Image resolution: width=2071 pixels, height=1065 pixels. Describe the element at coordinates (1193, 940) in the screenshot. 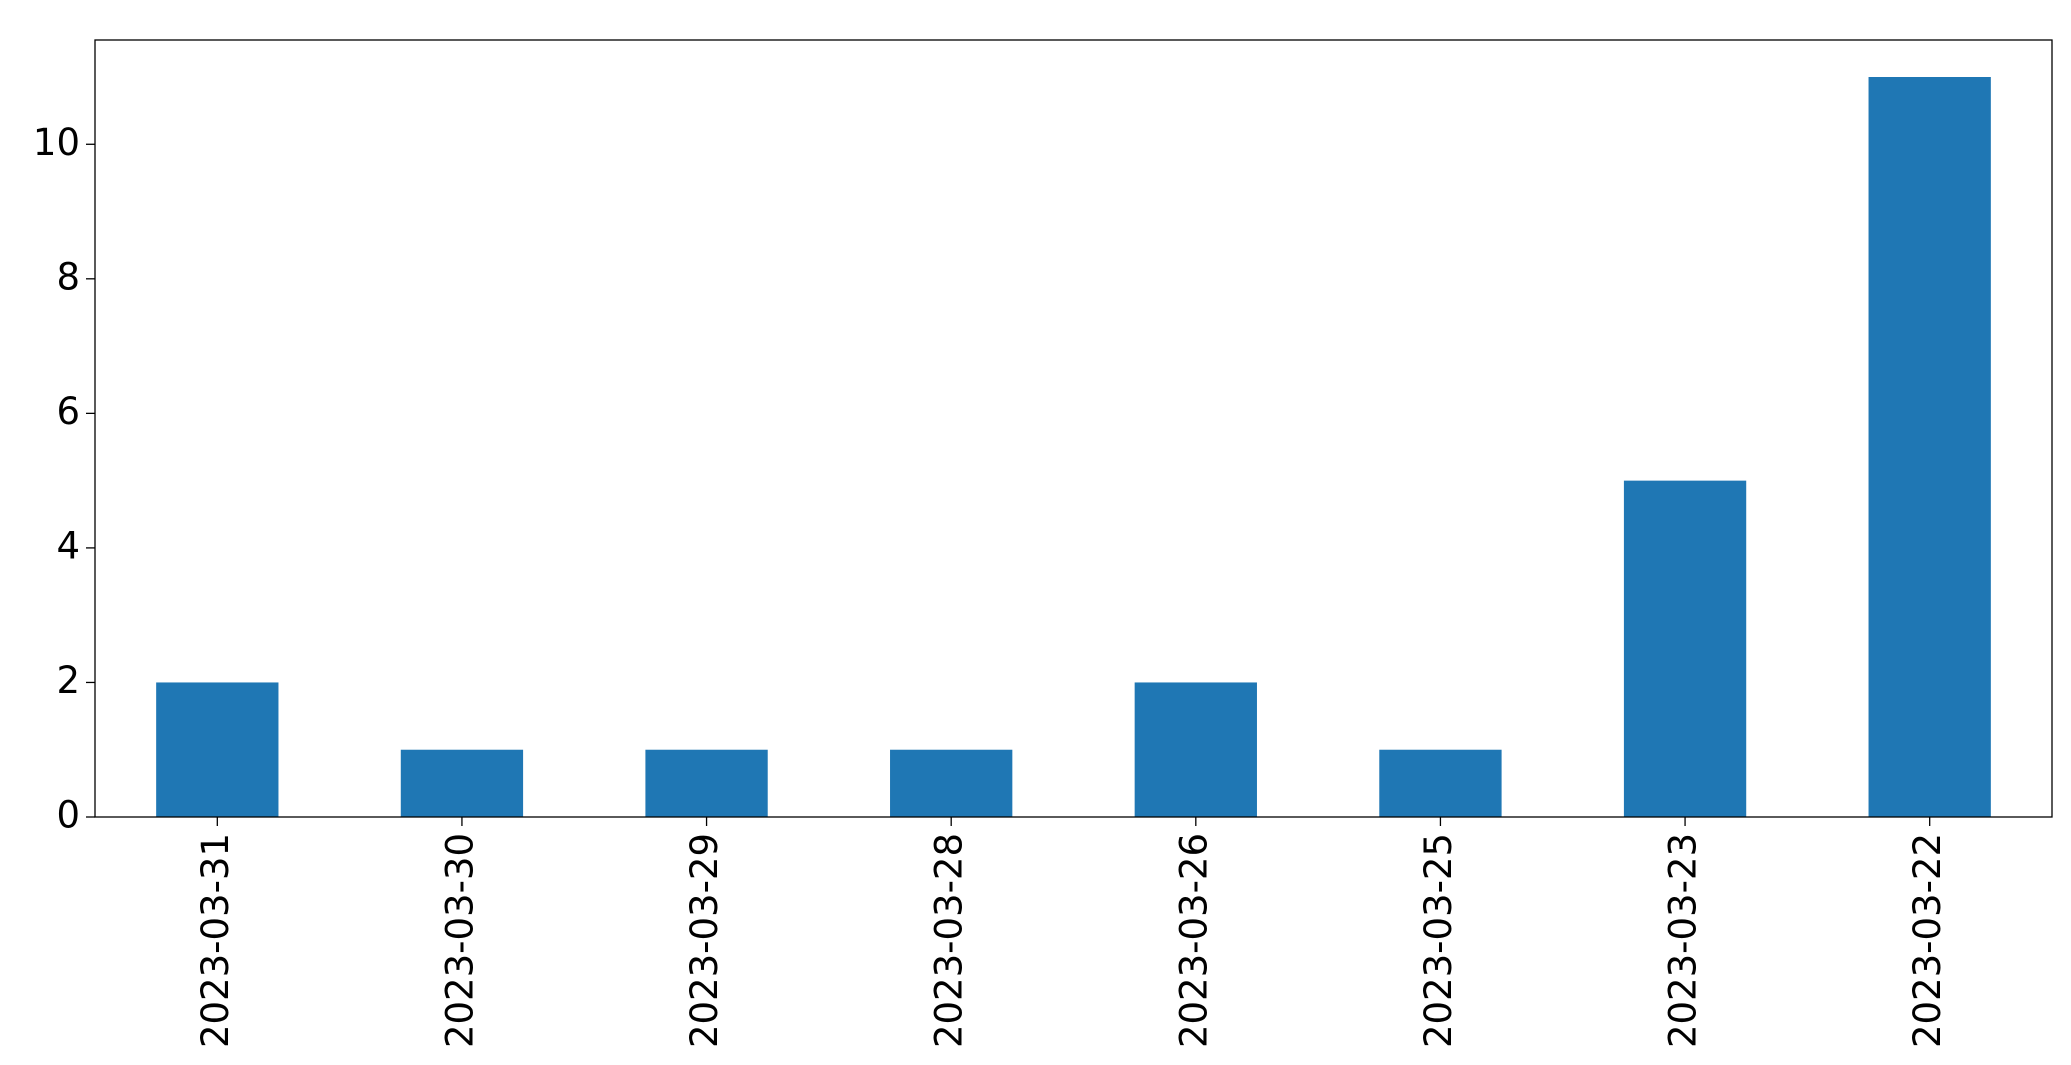

I see `x-tick-label: 2023-03-26` at that location.